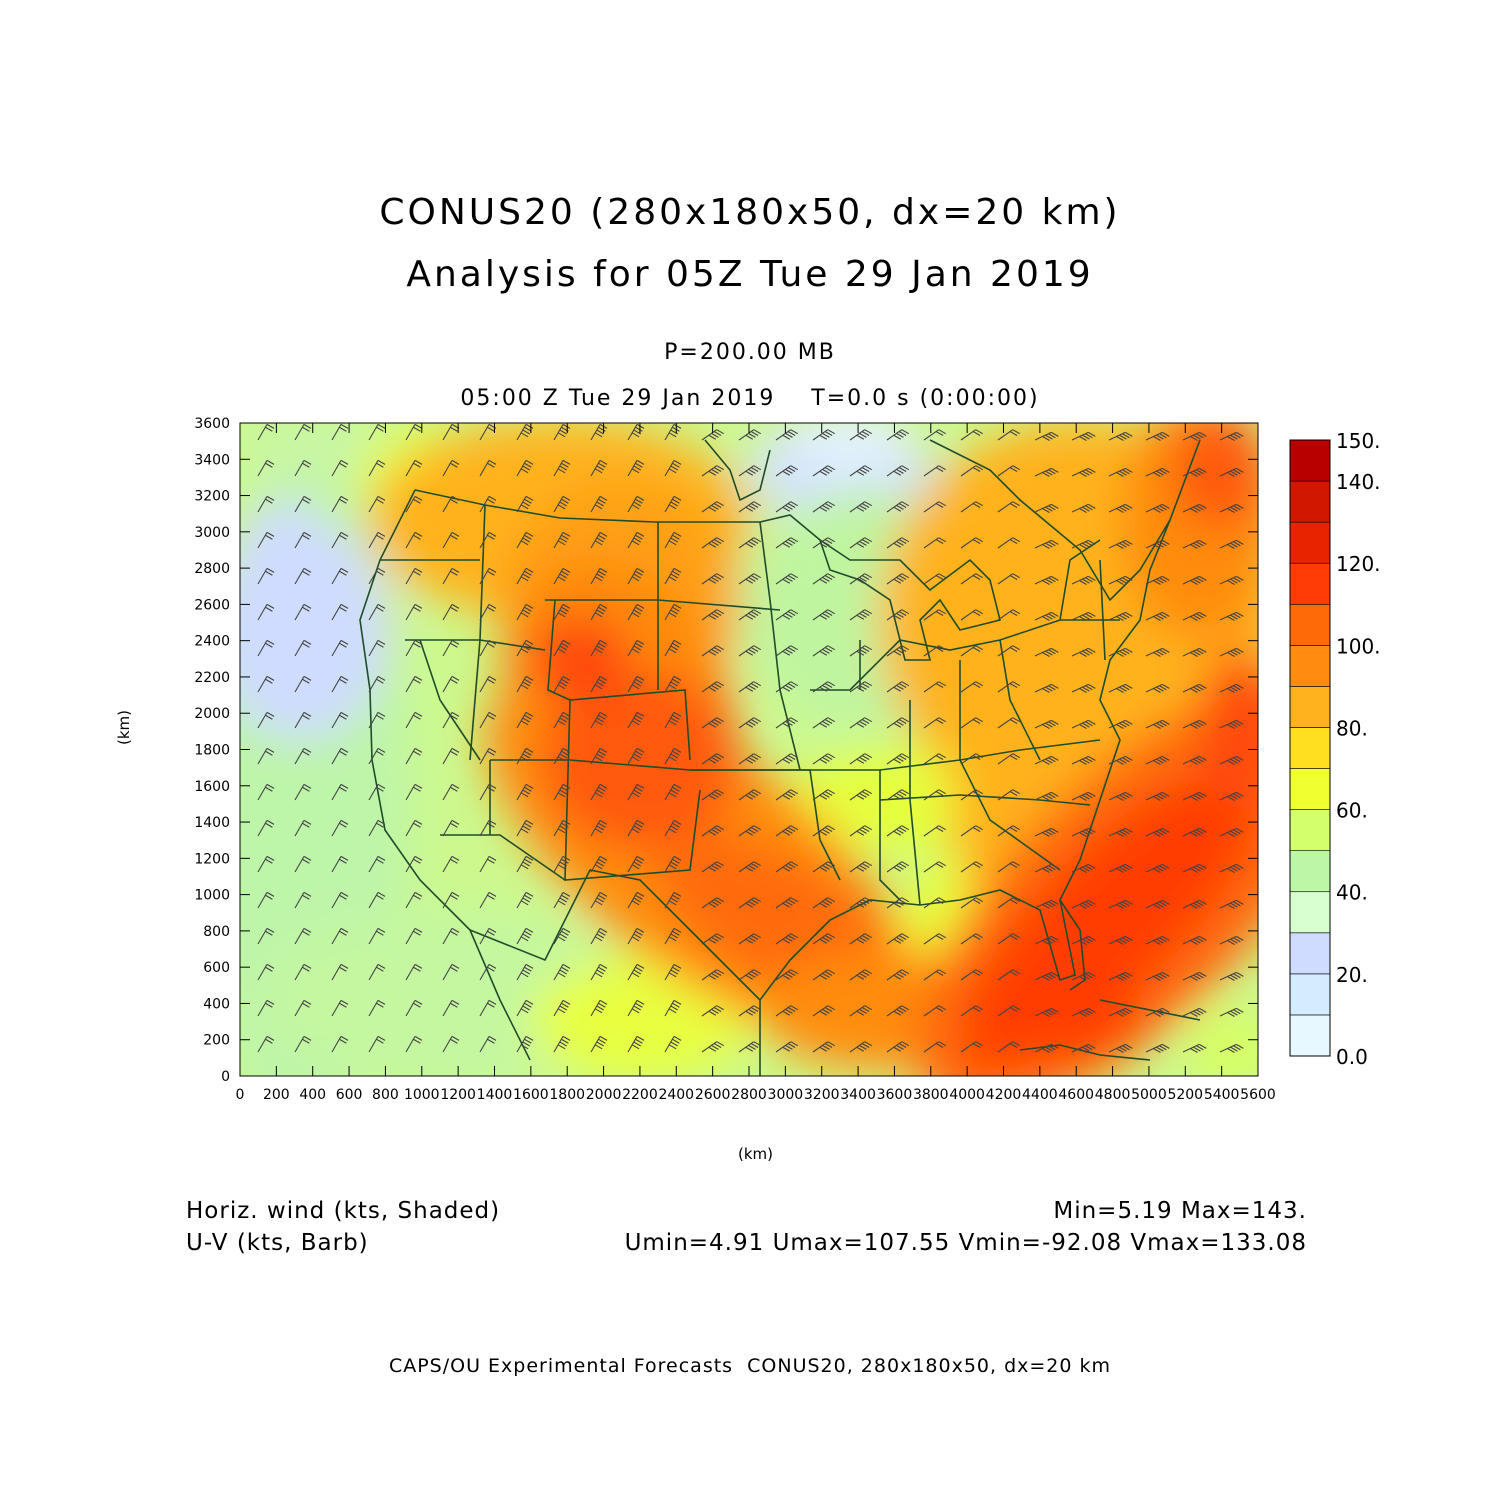 The height and width of the screenshot is (1500, 1500). Describe the element at coordinates (640, 1095) in the screenshot. I see `x-tick-label: 2200` at that location.